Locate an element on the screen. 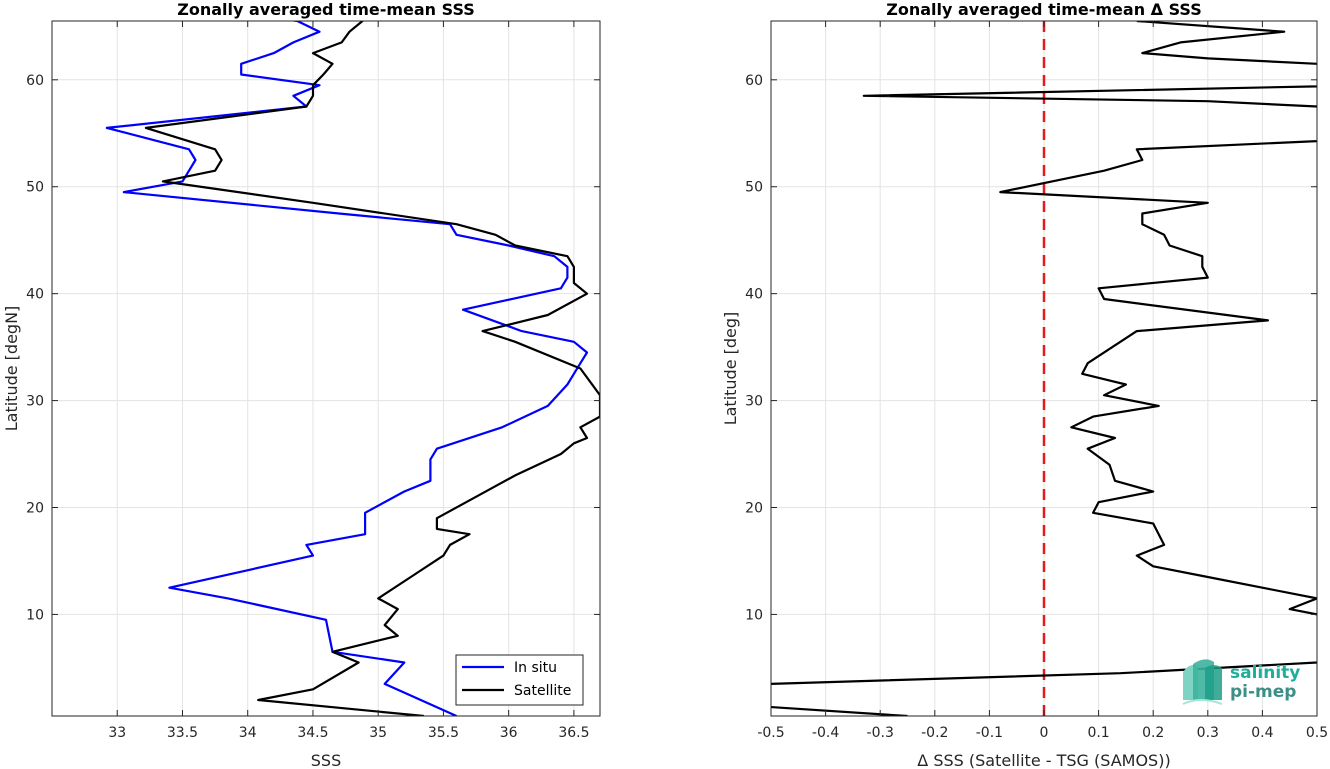 Image resolution: width=1330 pixels, height=769 pixels. x-tick-label-delta-sss: 0.4 is located at coordinates (1262, 733).